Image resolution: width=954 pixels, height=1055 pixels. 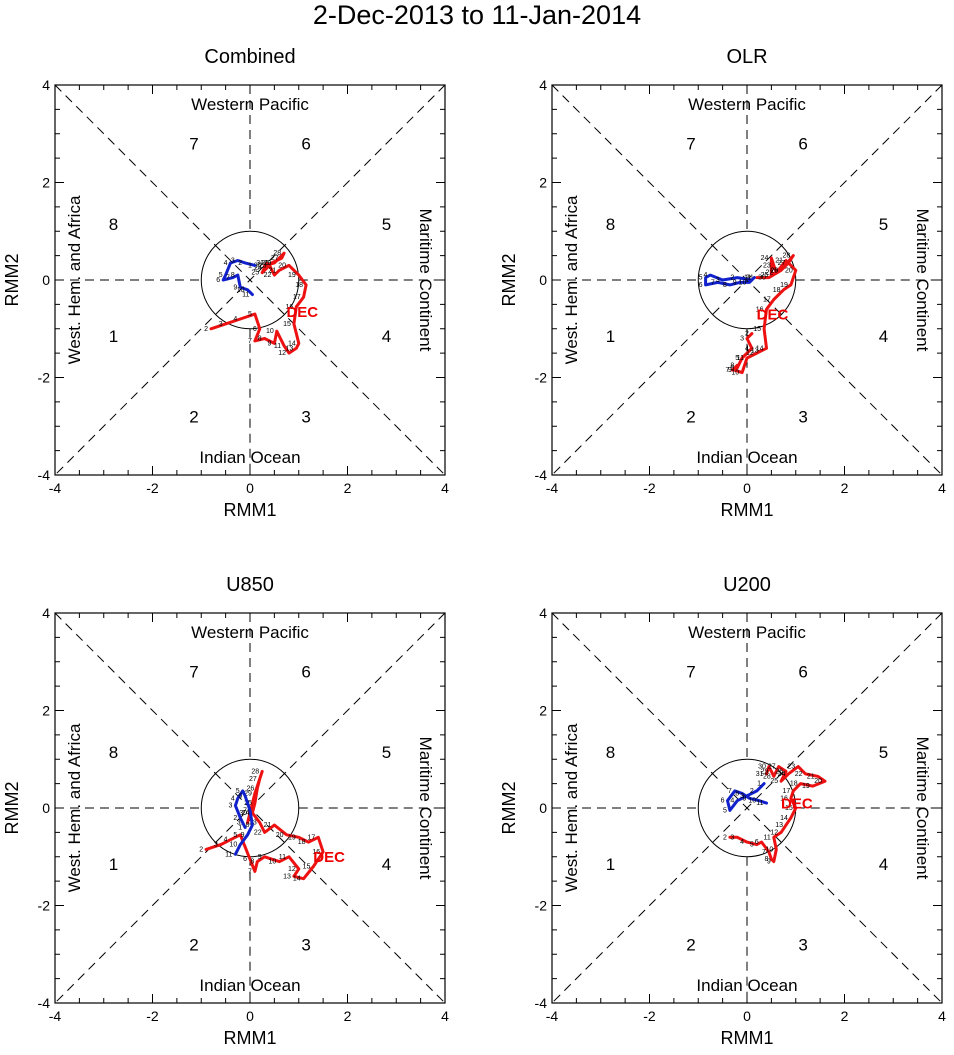 What do you see at coordinates (802, 417) in the screenshot?
I see `phase-number: 3` at bounding box center [802, 417].